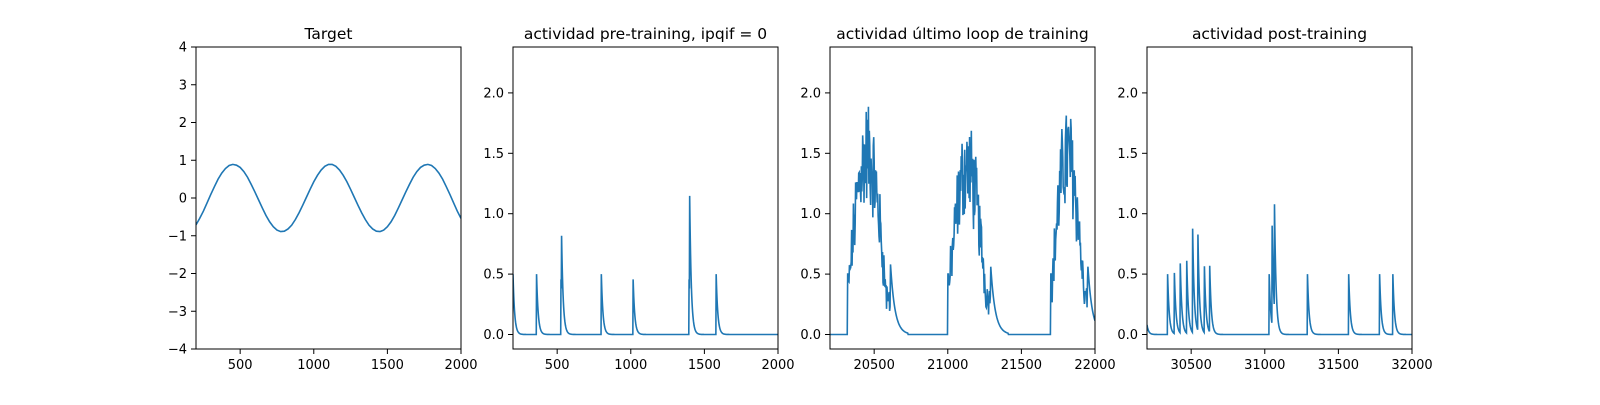 The width and height of the screenshot is (1600, 405). What do you see at coordinates (1021, 365) in the screenshot?
I see `x-tick-label: 21500` at bounding box center [1021, 365].